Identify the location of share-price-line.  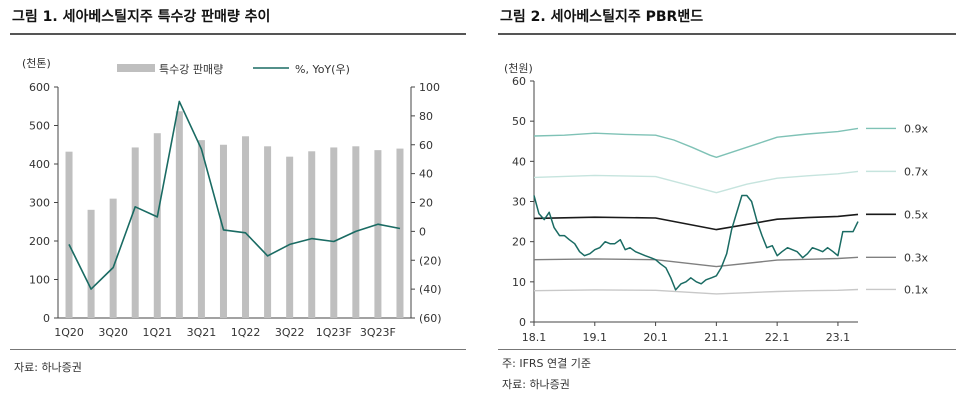
(696, 242).